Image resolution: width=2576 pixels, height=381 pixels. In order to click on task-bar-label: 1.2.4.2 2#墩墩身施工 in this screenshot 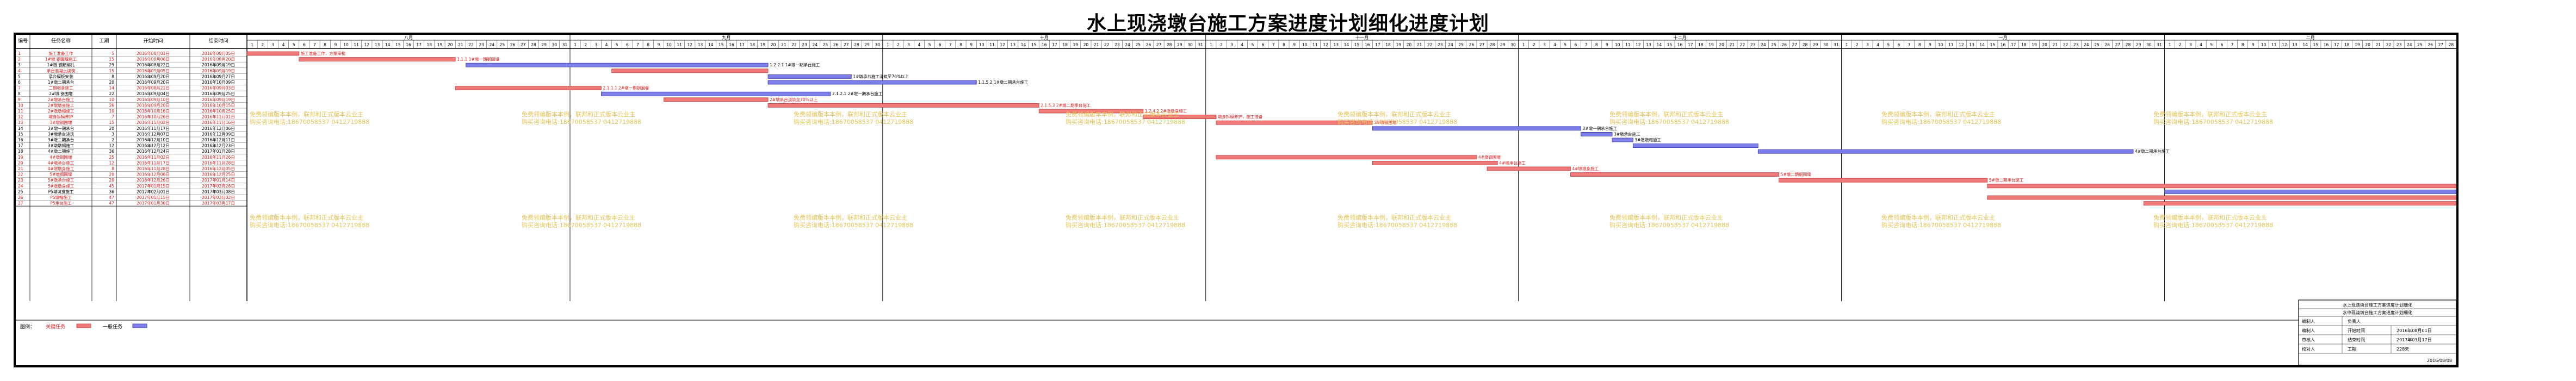, I will do `click(1166, 111)`.